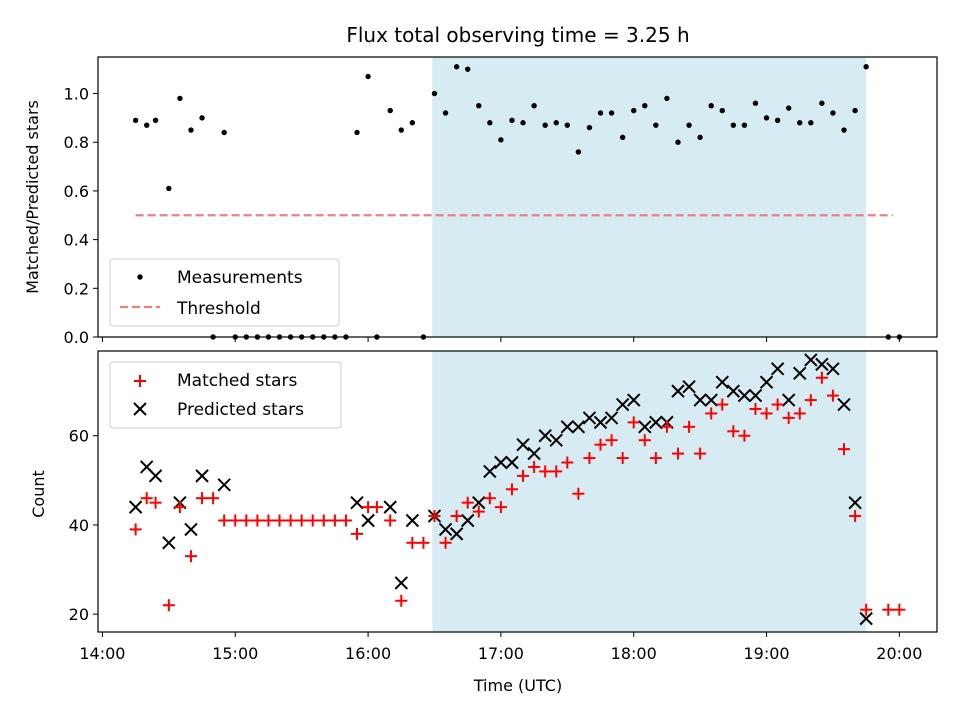  What do you see at coordinates (899, 653) in the screenshot?
I see `x-tick-label: 20:00` at bounding box center [899, 653].